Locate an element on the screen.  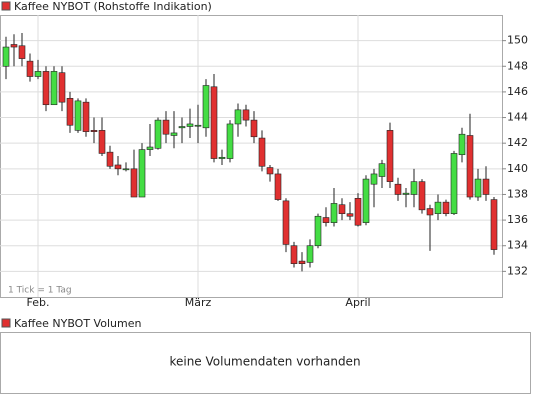
x-tick-label: Feb. is located at coordinates (38, 302).